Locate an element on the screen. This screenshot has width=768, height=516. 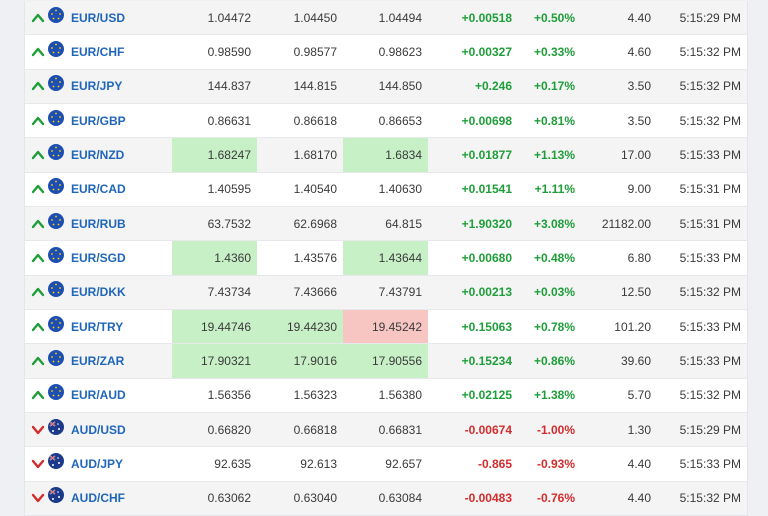
ask-cell: 1.43576 is located at coordinates (315, 258).